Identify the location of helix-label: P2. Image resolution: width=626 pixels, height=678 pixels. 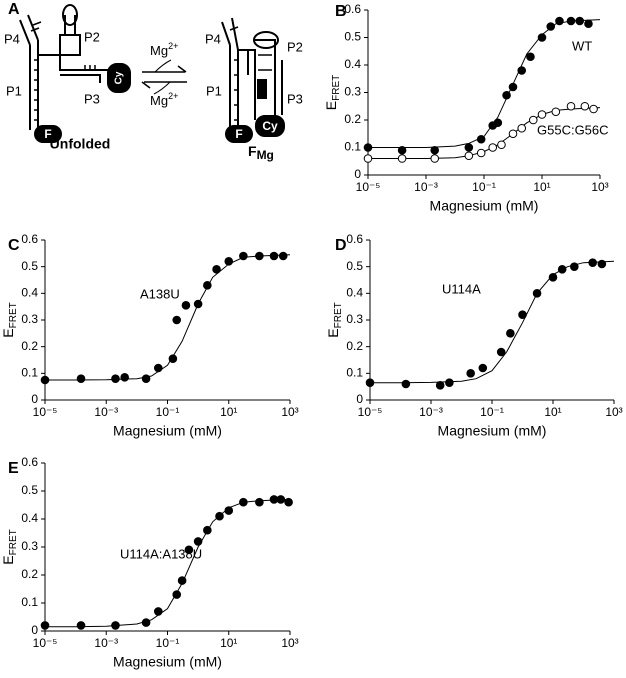
(295, 46).